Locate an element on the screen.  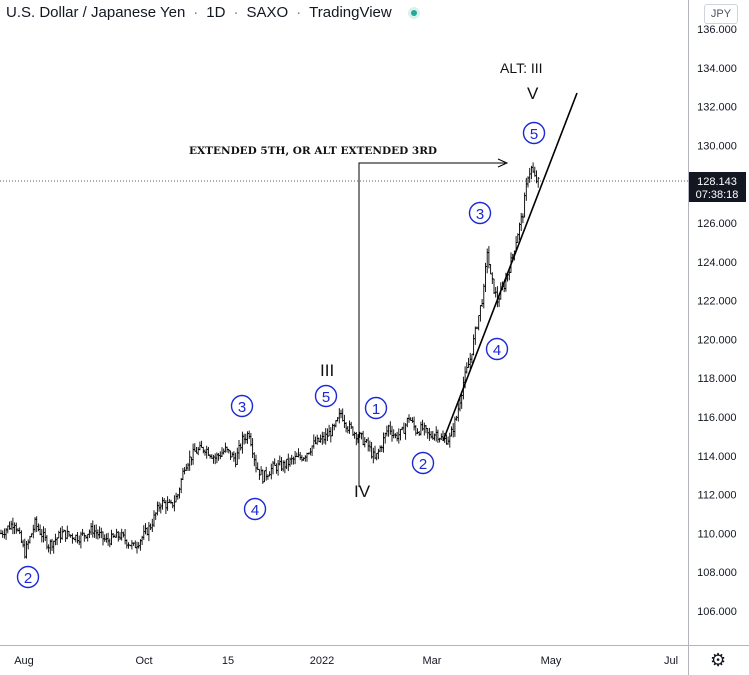
circled-wave-label: 4 is located at coordinates (497, 349).